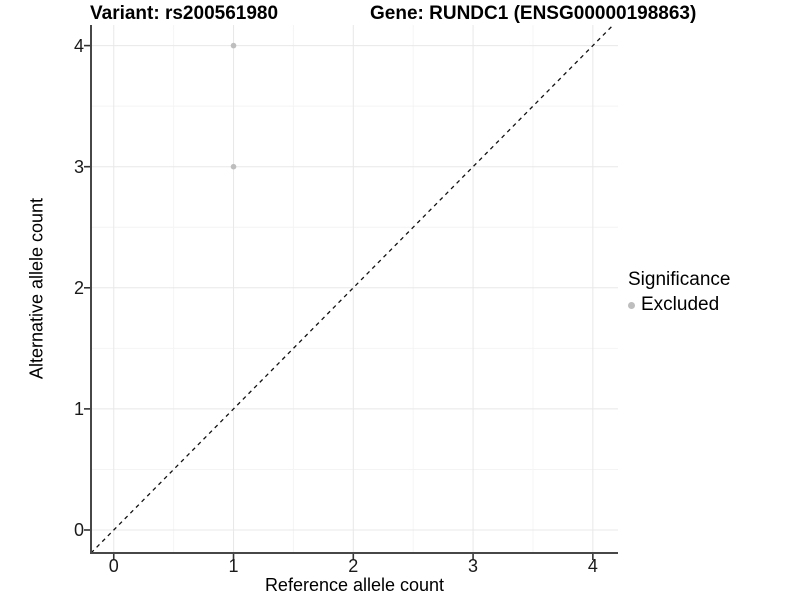 The height and width of the screenshot is (600, 800). I want to click on y-tick-label: 0, so click(78, 529).